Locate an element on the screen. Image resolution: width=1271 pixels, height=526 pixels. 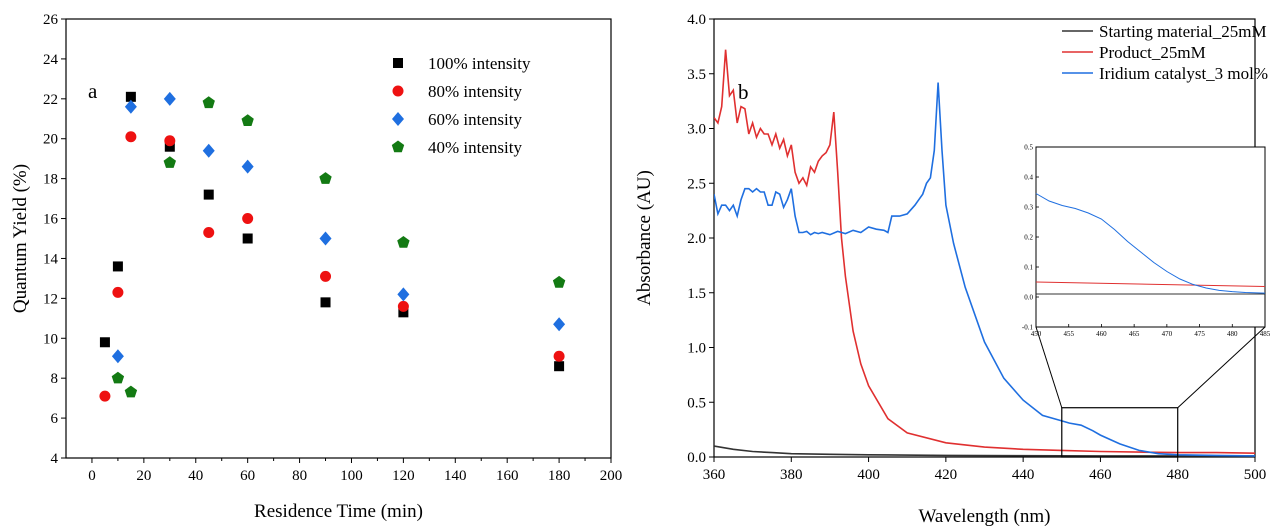
x-axis-title: Residence Time (min) is located at coordinates (338, 511).